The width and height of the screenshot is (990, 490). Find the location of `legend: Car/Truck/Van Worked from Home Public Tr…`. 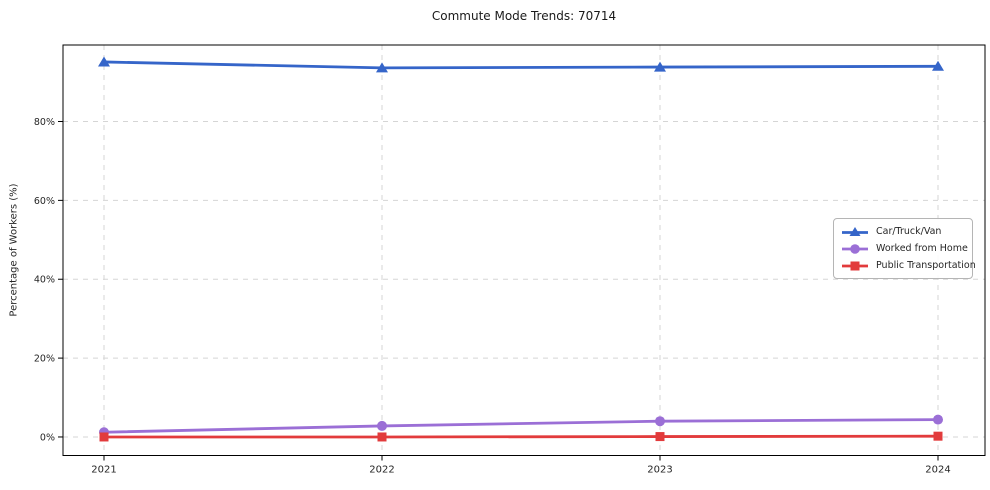

legend: Car/Truck/Van Worked from Home Public Tr… is located at coordinates (904, 248).